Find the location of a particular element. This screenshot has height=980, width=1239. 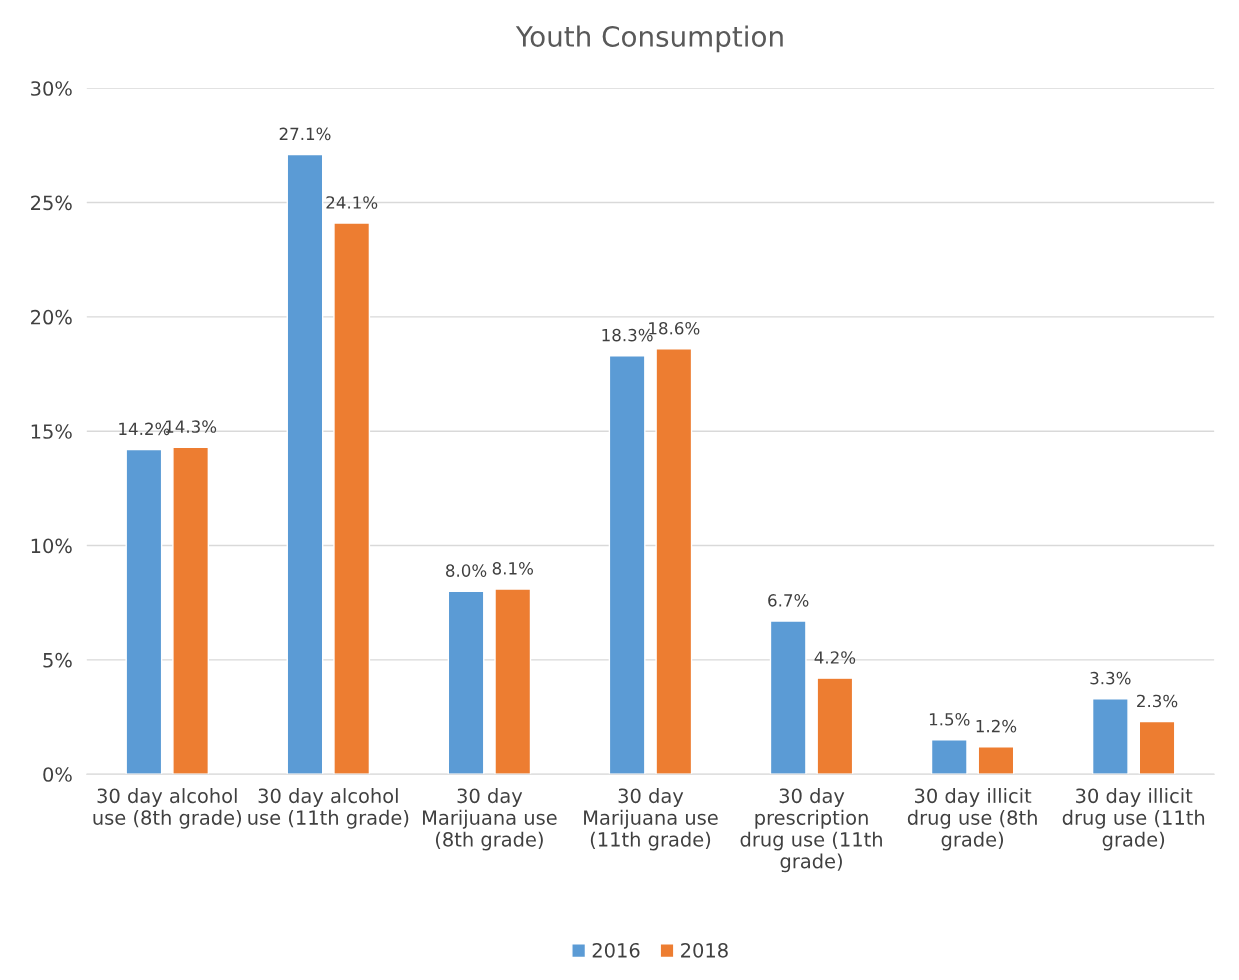

x-tick-label: 30 day Marijuana use (11th grade) is located at coordinates (651, 819).